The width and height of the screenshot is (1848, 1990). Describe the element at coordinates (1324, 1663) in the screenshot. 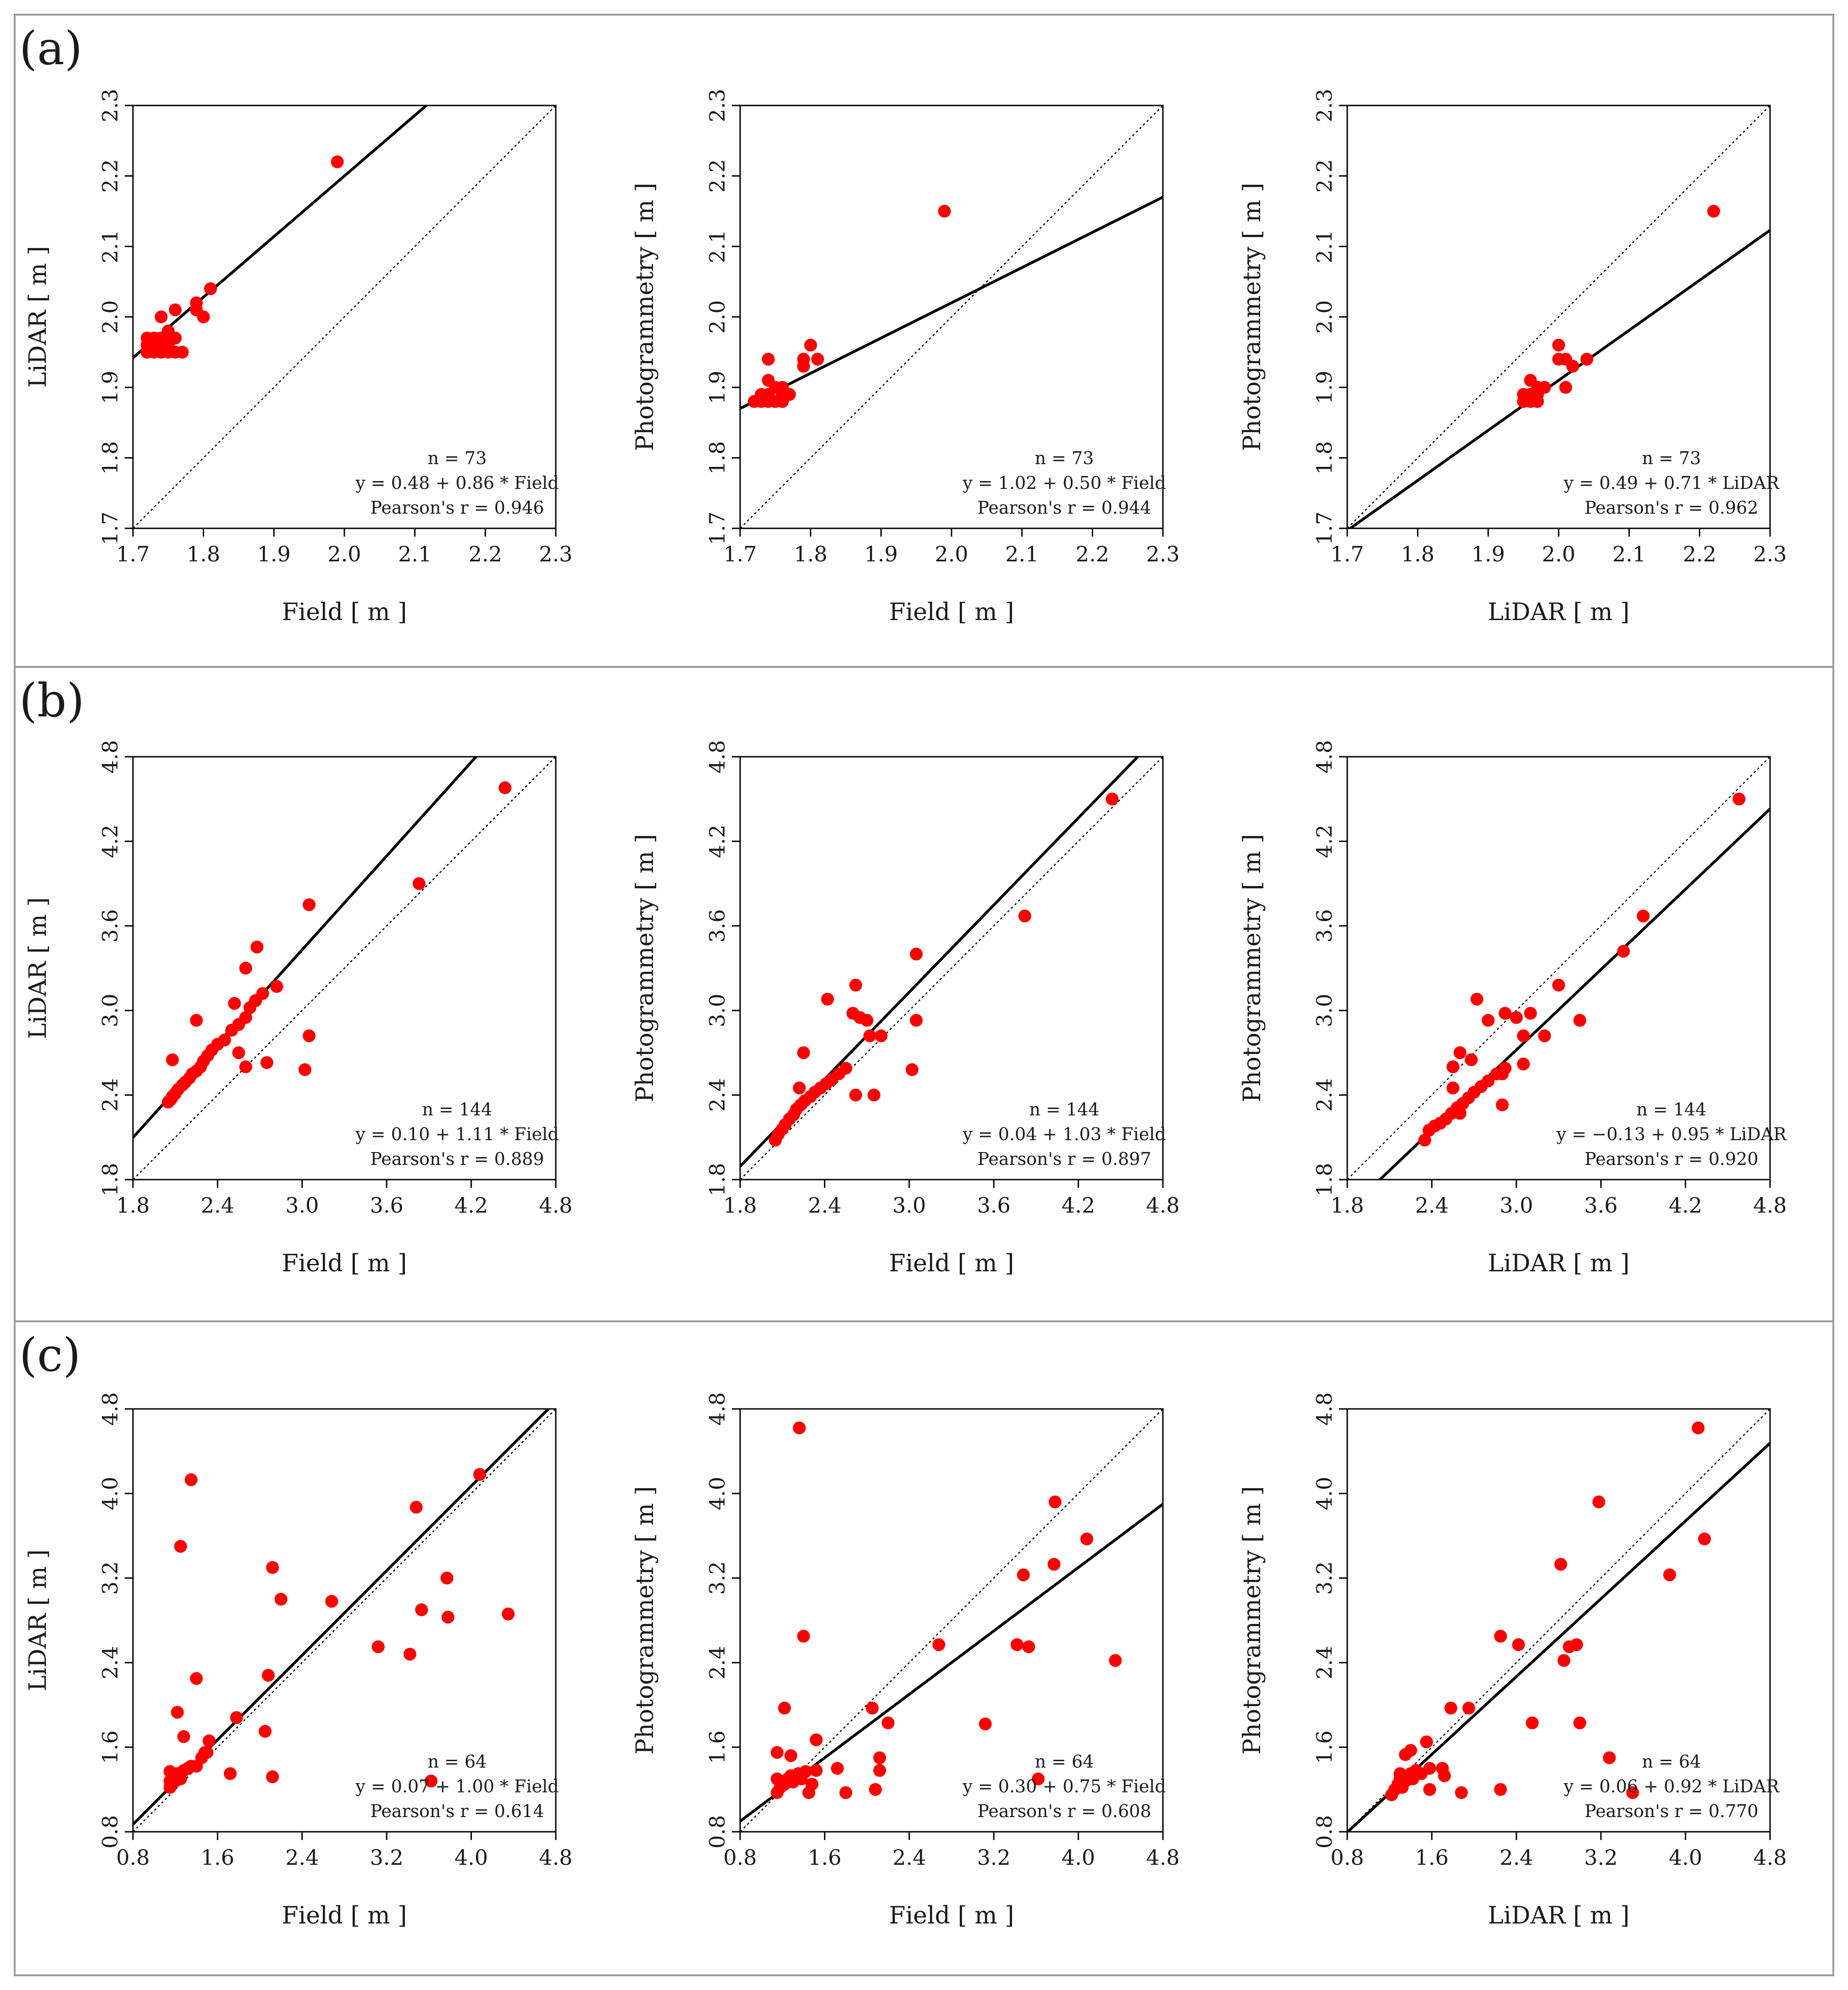

I see `y-tick-label: 2.4` at that location.